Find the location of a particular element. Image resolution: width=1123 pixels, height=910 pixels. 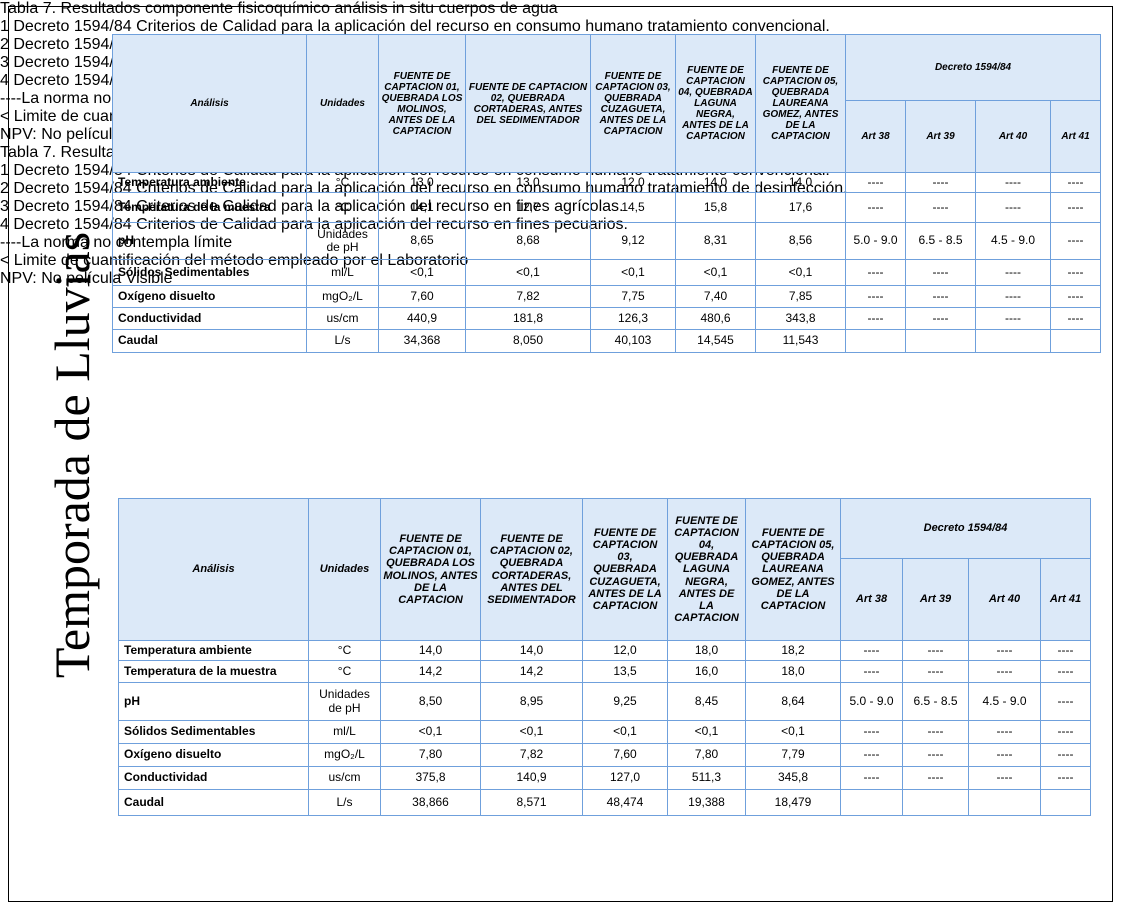

side-label: Temporada de Lluvias is located at coordinates (72, 455).